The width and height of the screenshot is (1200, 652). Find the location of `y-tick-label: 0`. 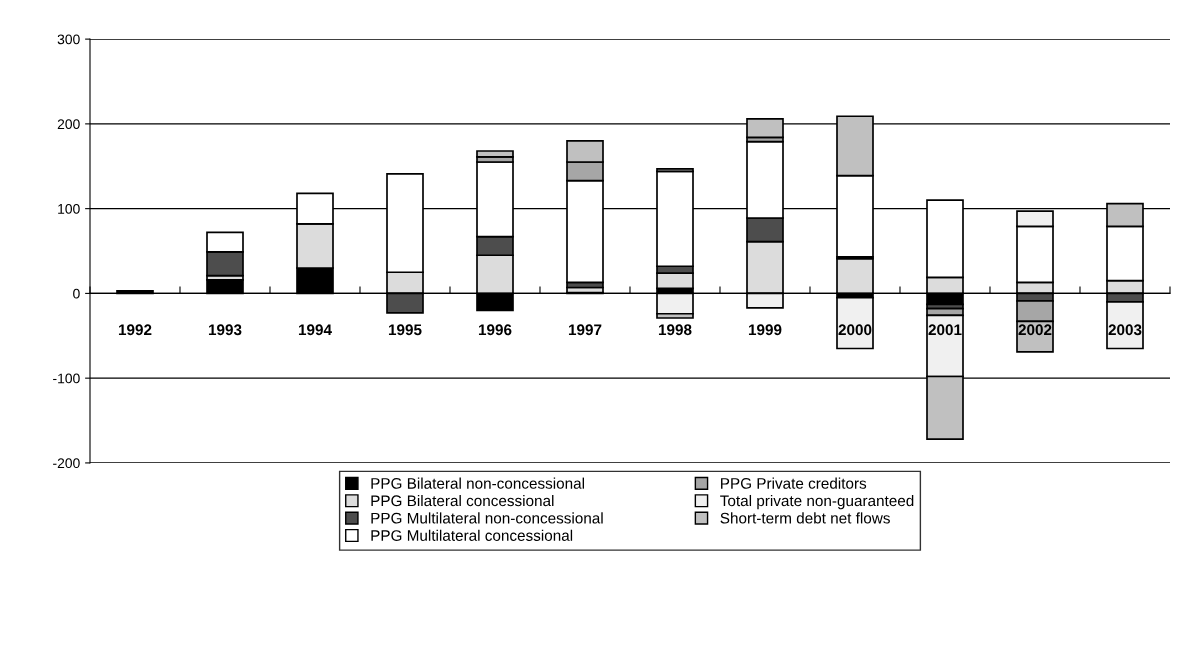

y-tick-label: 0 is located at coordinates (76, 293).